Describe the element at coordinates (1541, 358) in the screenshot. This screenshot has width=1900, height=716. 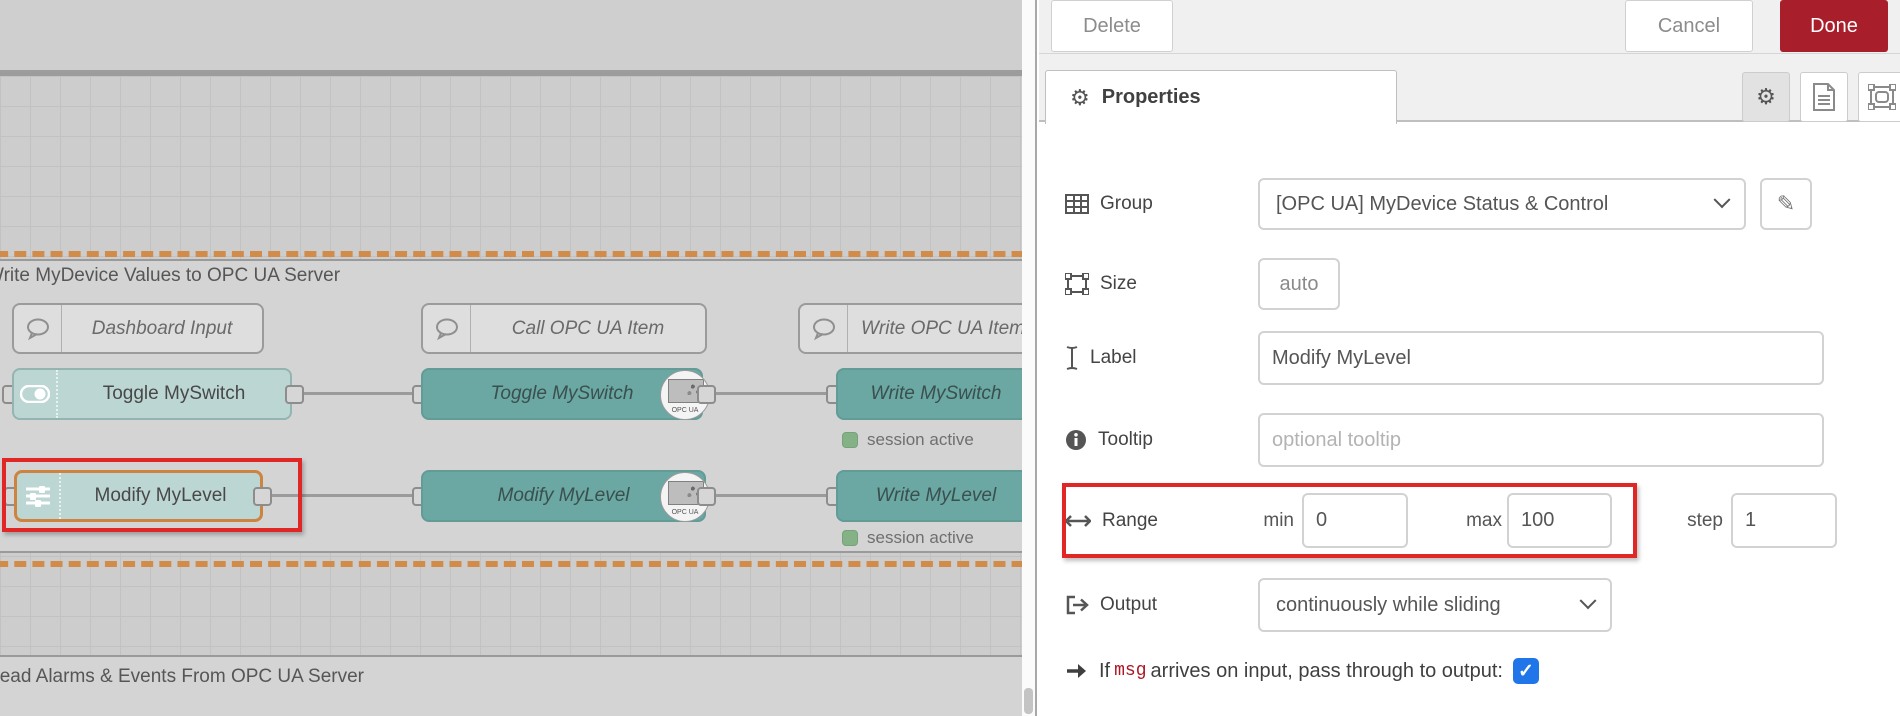
I see `label-input` at that location.